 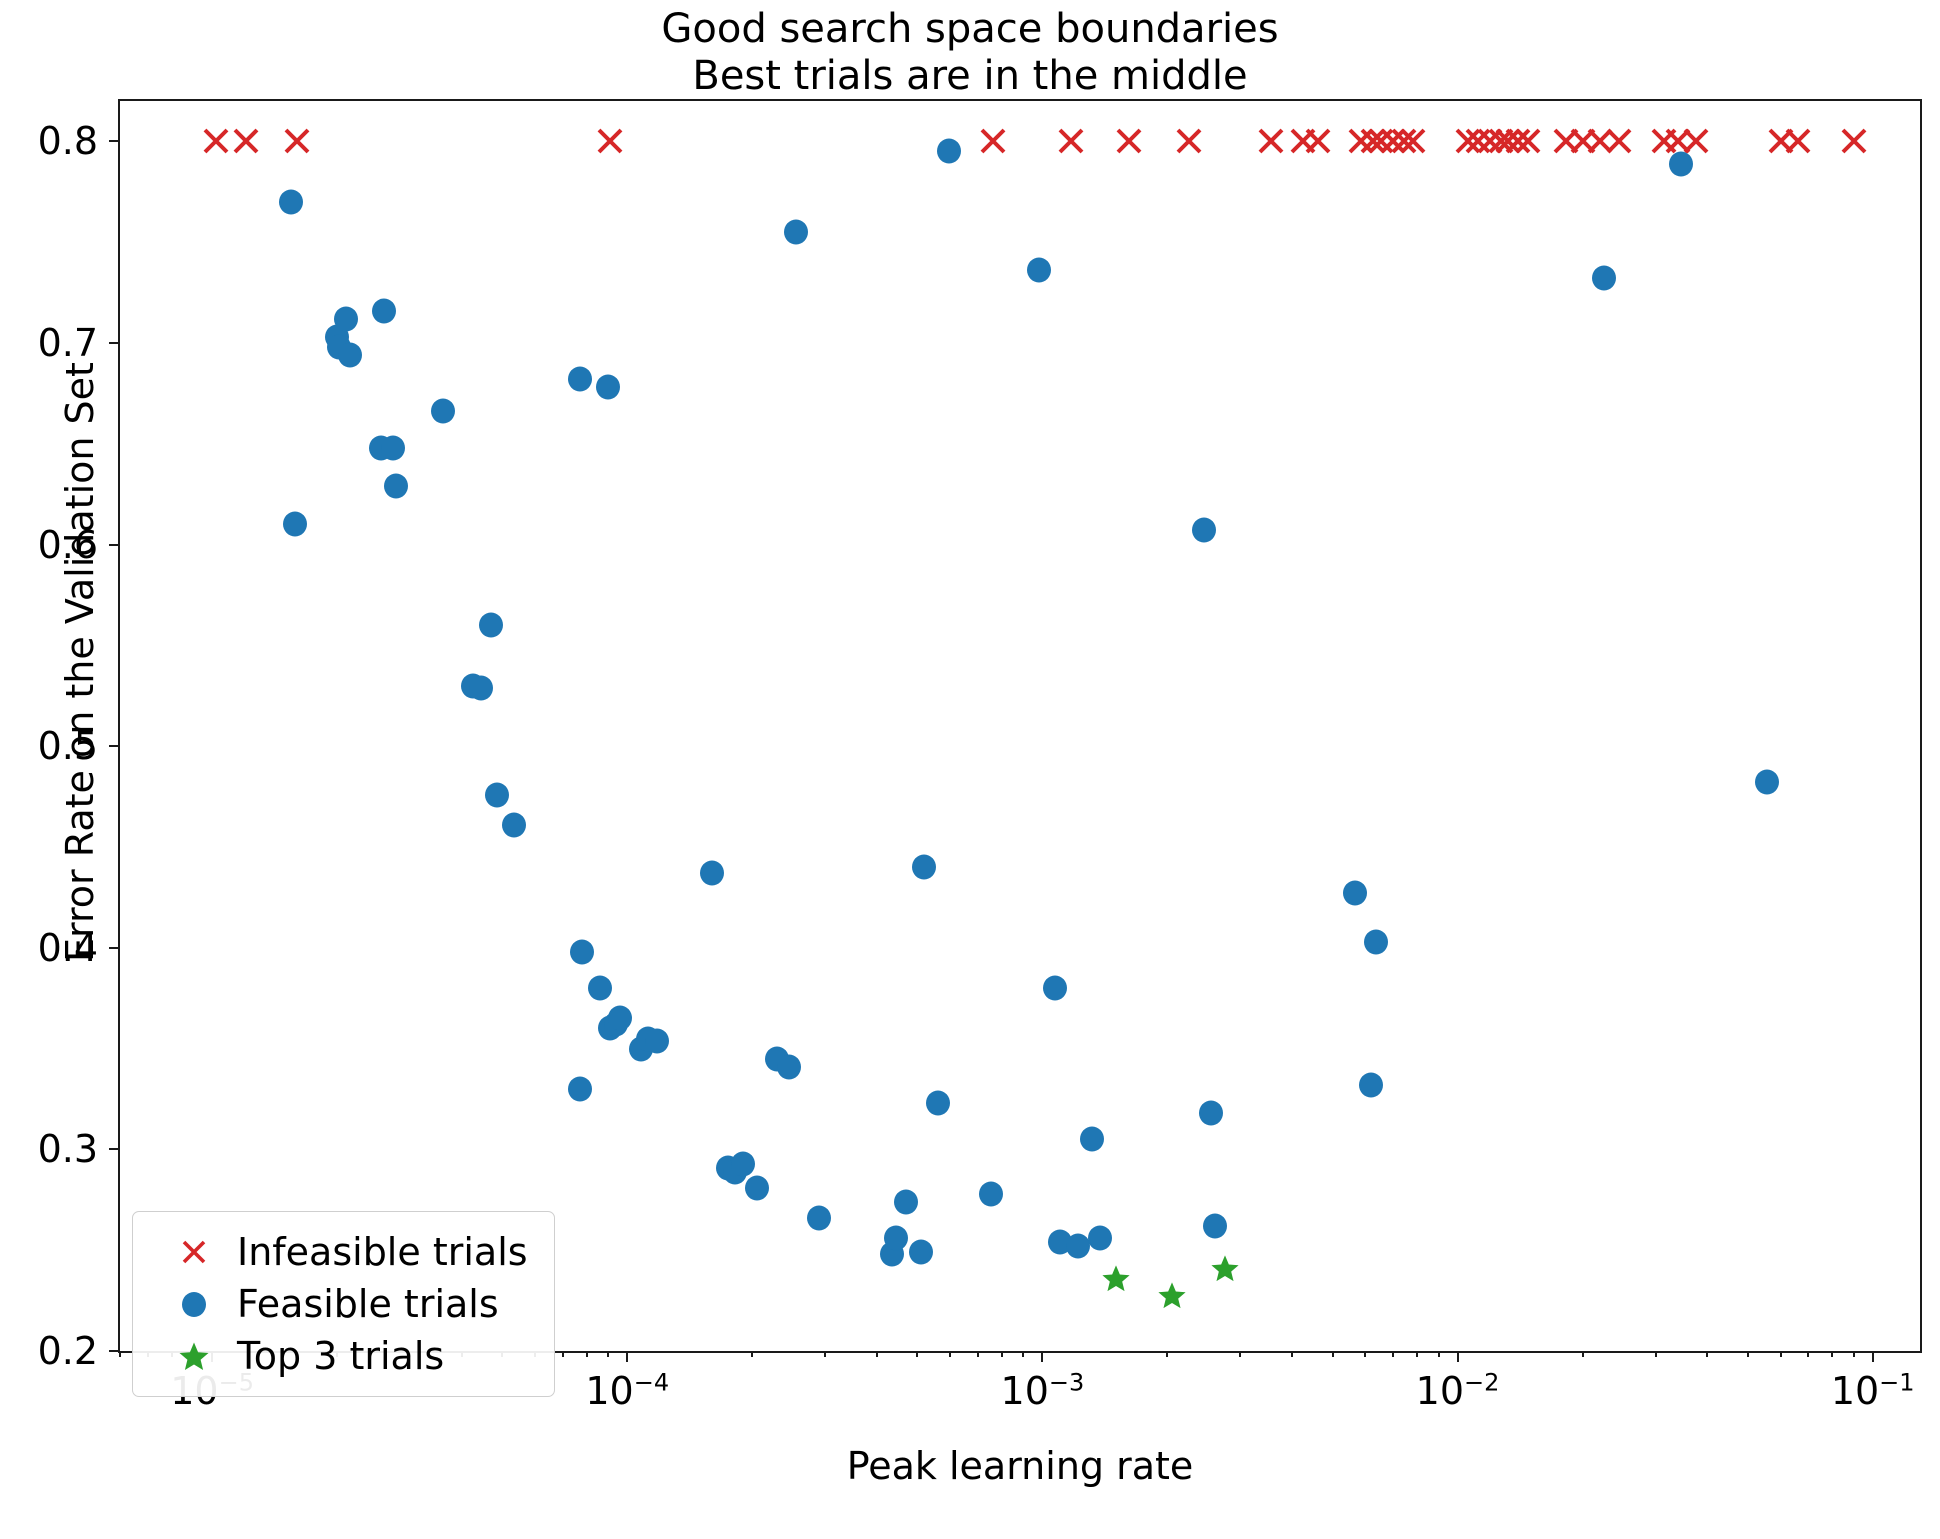 What do you see at coordinates (1020, 1466) in the screenshot?
I see `x-axis-label: Peak learning rate` at bounding box center [1020, 1466].